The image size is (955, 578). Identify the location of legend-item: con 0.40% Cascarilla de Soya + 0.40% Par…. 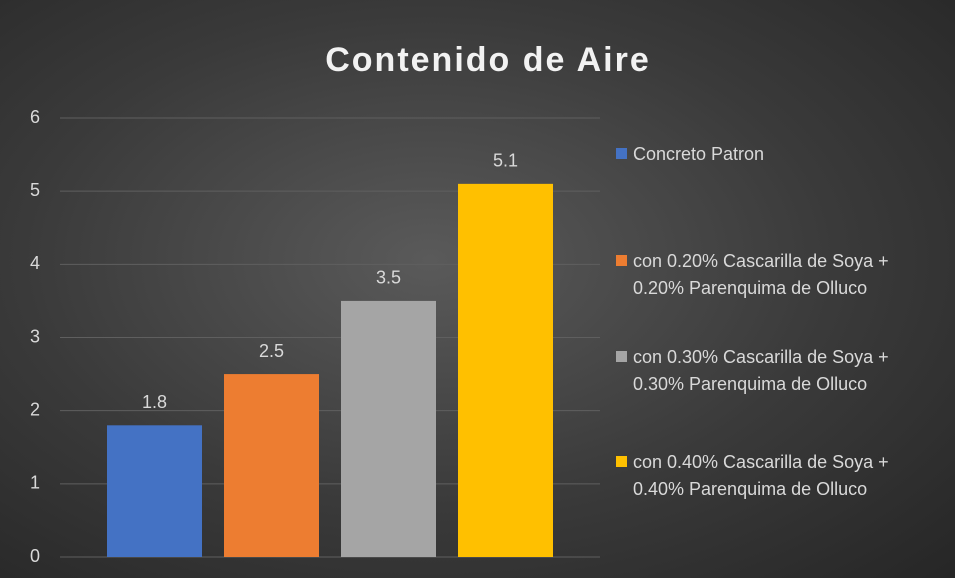
(766, 476).